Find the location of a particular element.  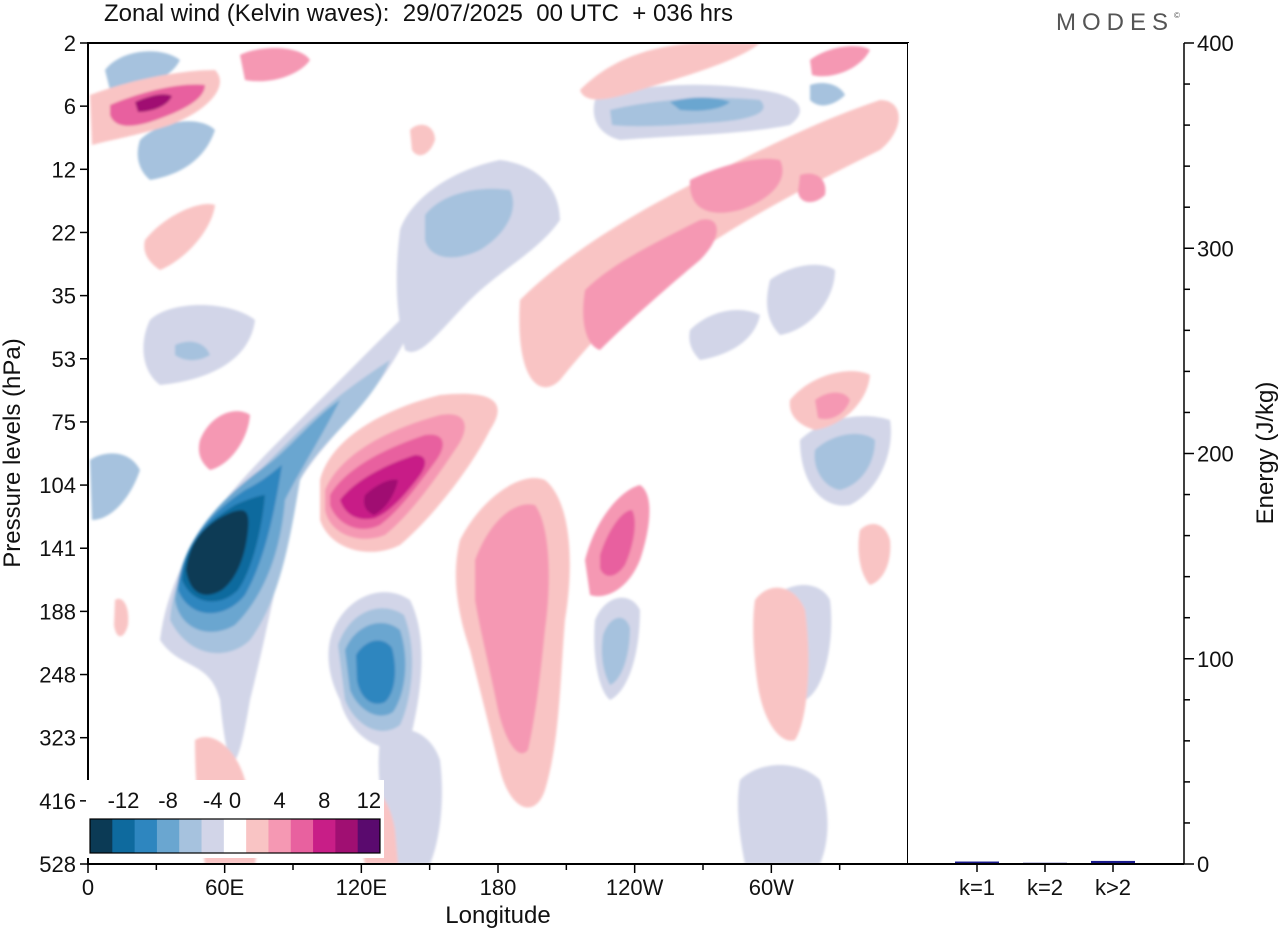

energy-y-tick-label: 200 is located at coordinates (1215, 454).